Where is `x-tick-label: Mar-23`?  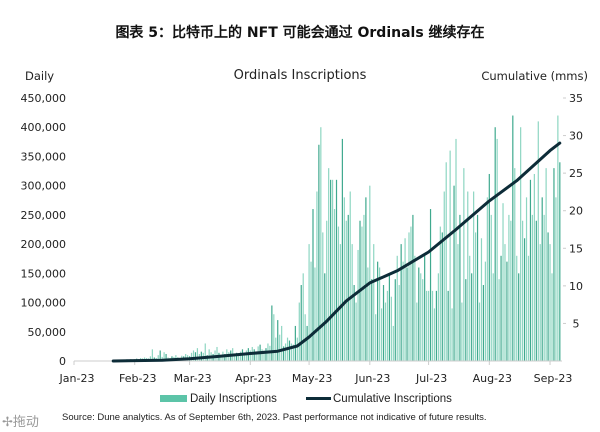
x-tick-label: Mar-23 is located at coordinates (193, 378).